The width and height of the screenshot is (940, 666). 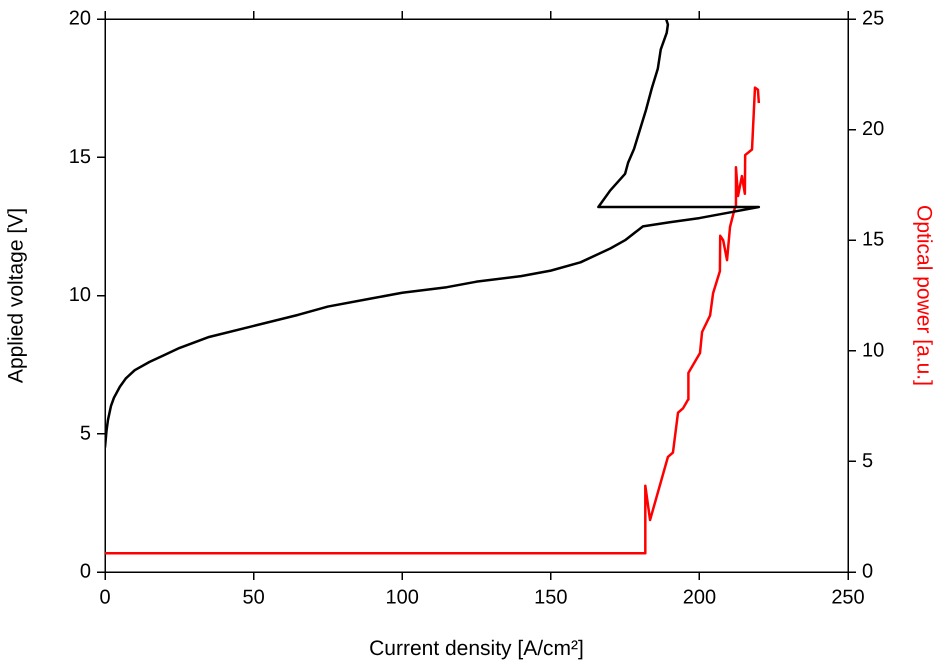 I want to click on y-tick-label: 10, so click(x=79, y=295).